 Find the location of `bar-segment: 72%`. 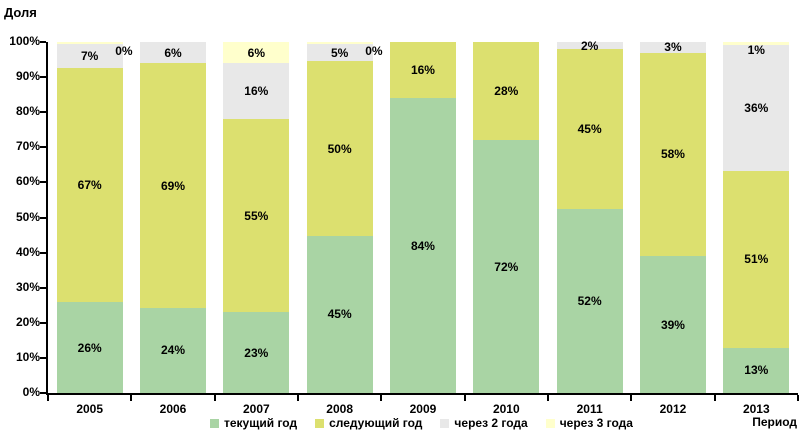

bar-segment: 72% is located at coordinates (506, 266).